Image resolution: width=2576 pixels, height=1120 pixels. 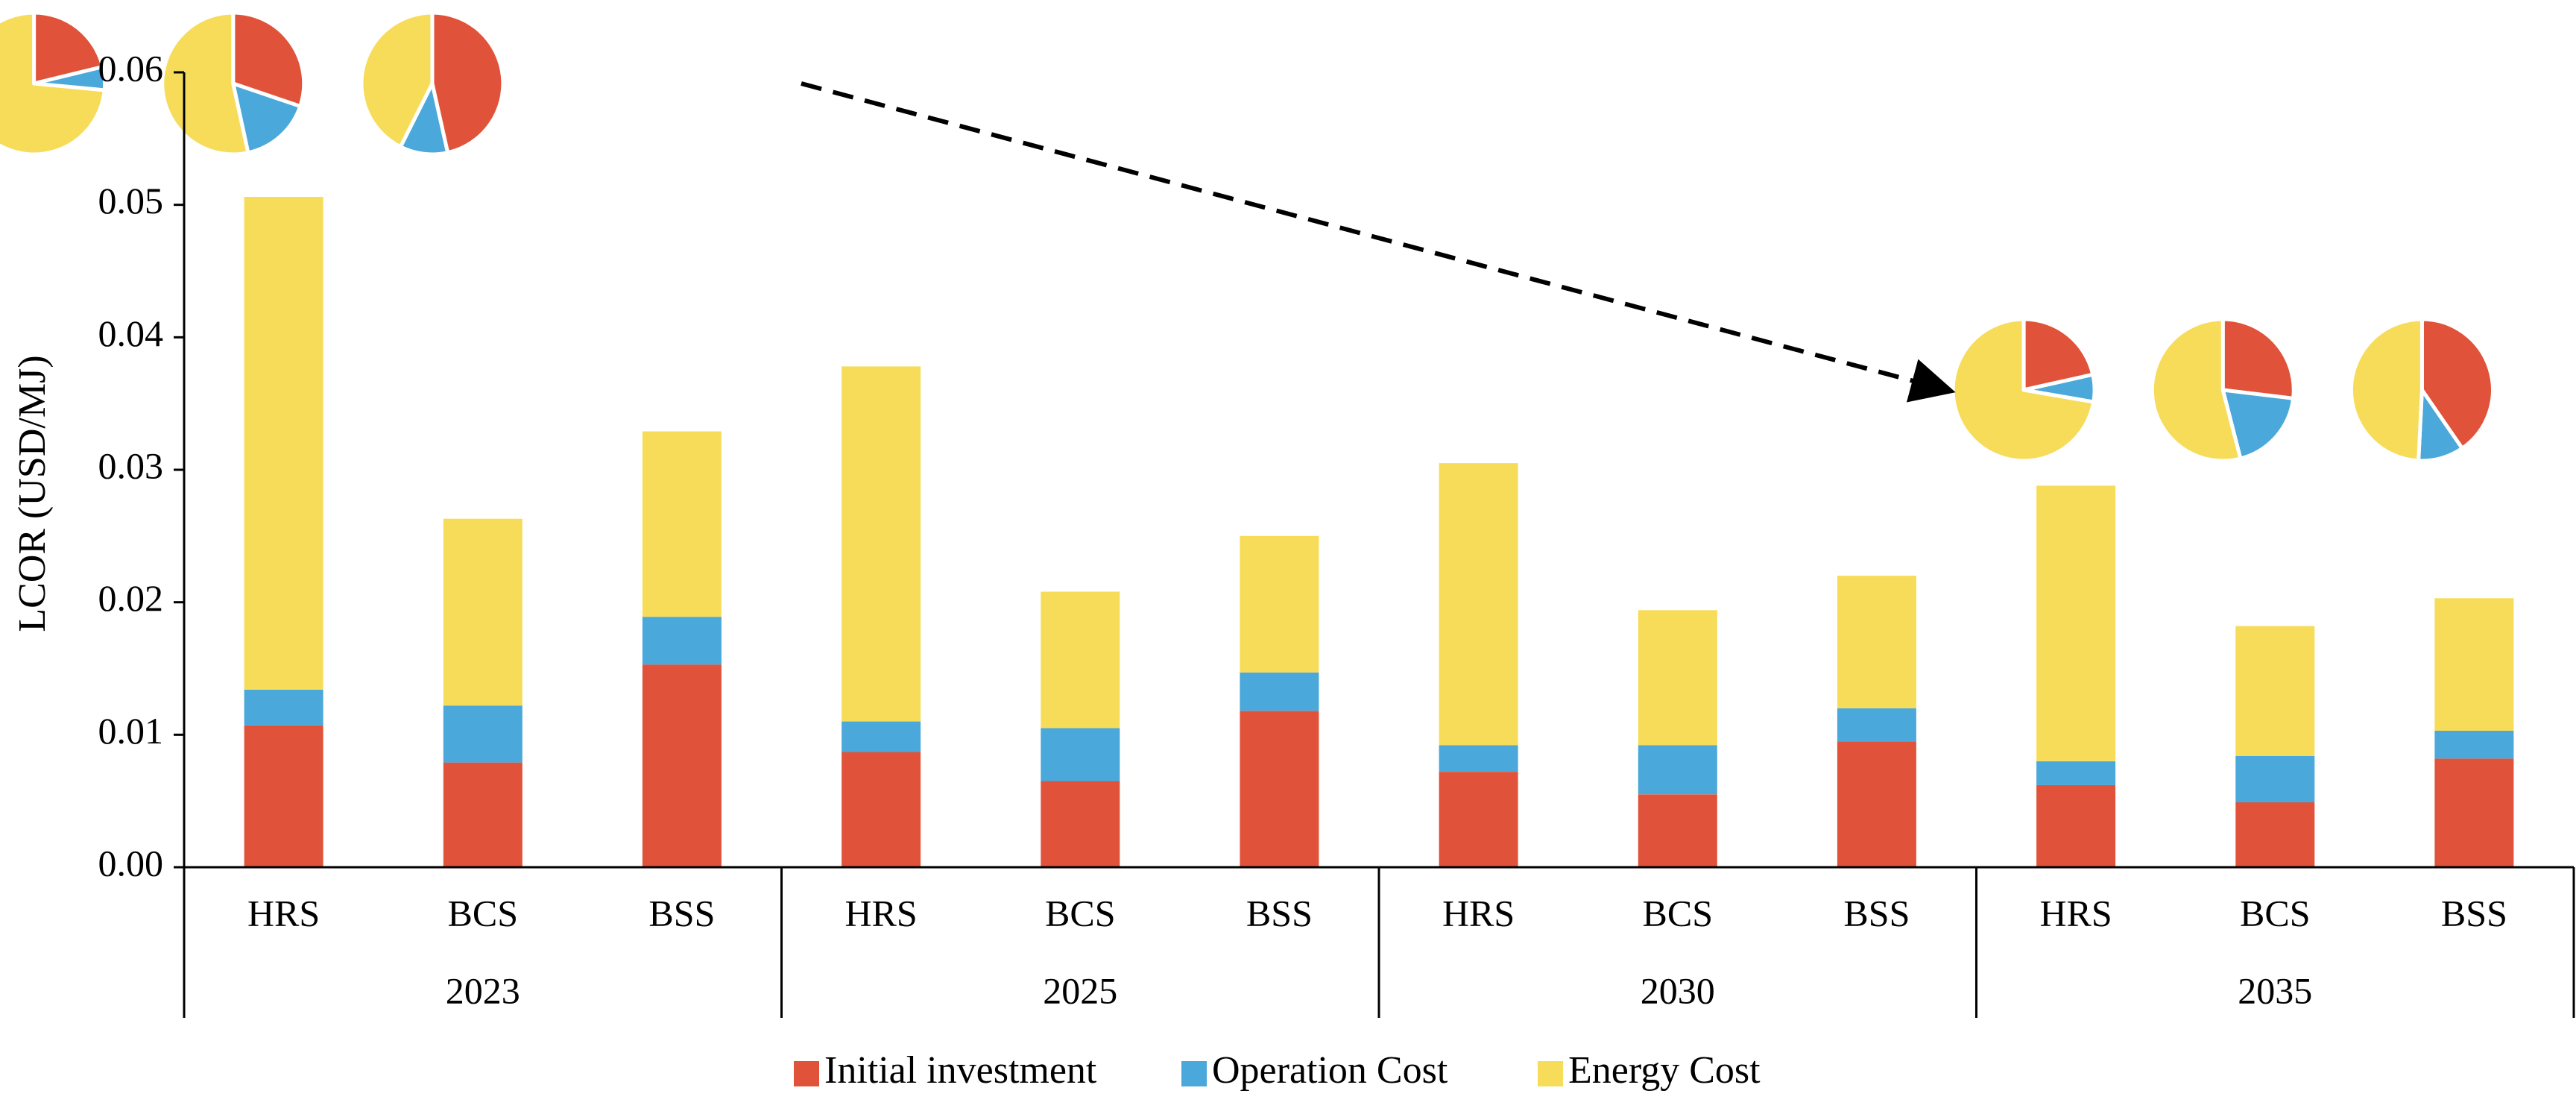 What do you see at coordinates (2474, 812) in the screenshot?
I see `bar-2035-bss-initial-investment` at bounding box center [2474, 812].